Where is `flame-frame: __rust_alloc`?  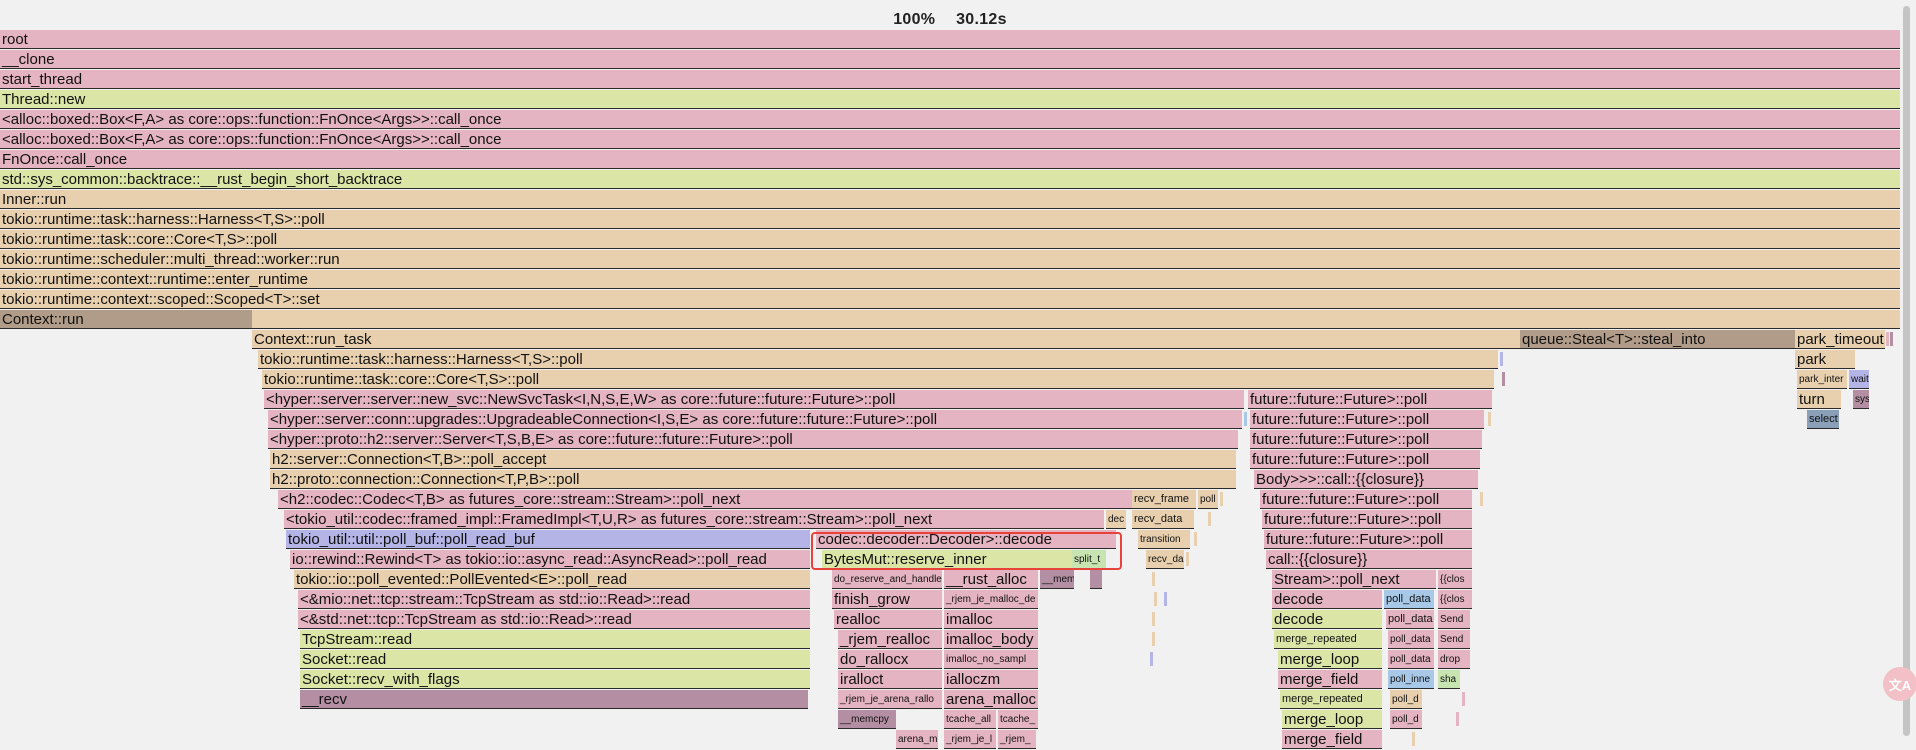
flame-frame: __rust_alloc is located at coordinates (991, 579).